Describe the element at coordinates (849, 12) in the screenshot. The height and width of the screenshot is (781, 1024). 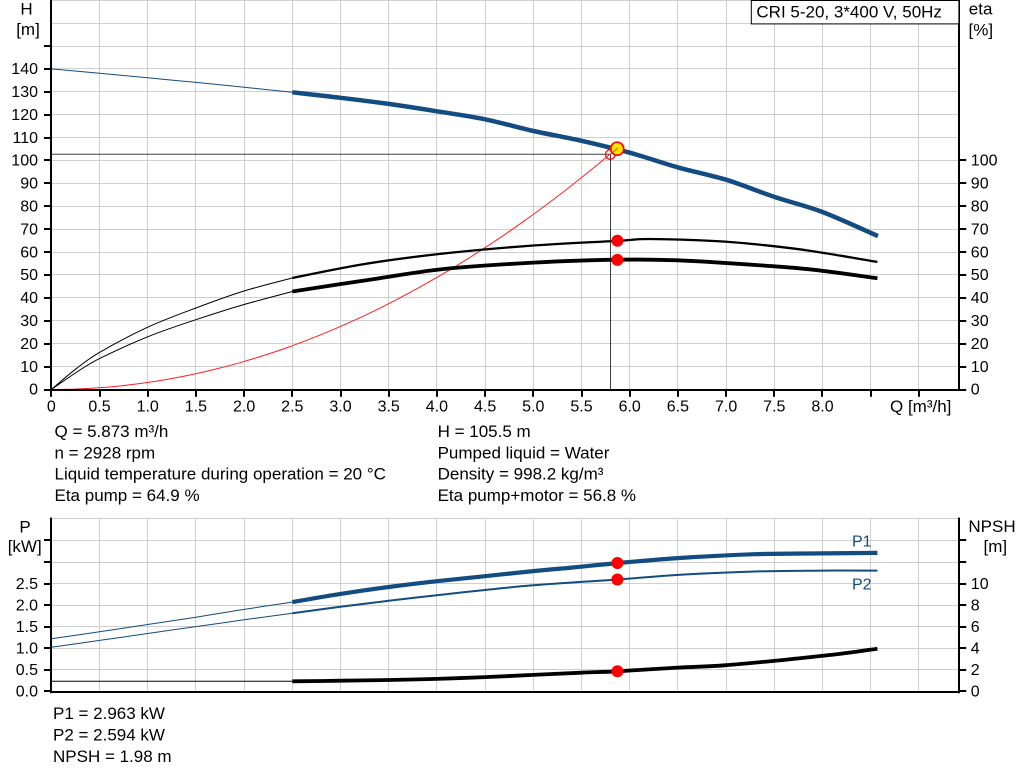
I see `svg-text: CRI 5-20, 3*400 V, 50Hz` at that location.